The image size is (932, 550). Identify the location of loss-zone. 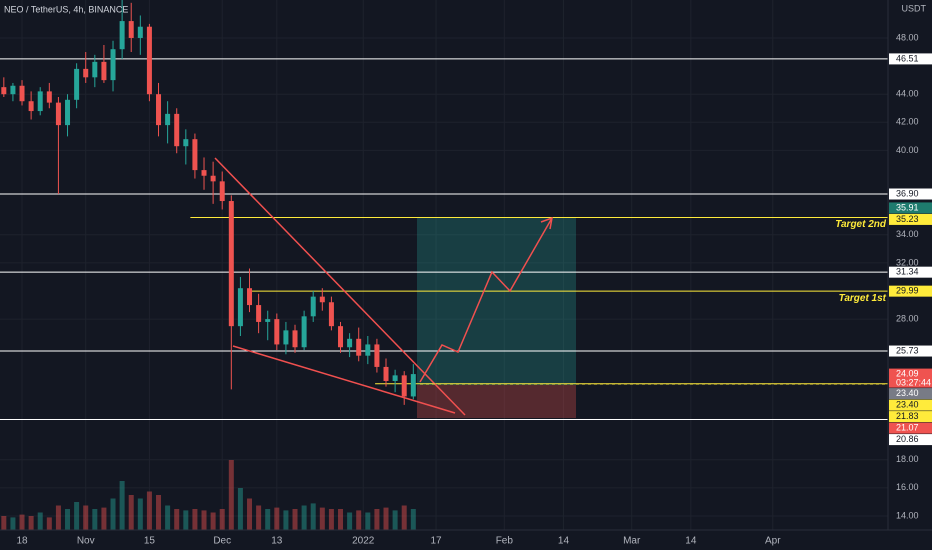
(496, 401).